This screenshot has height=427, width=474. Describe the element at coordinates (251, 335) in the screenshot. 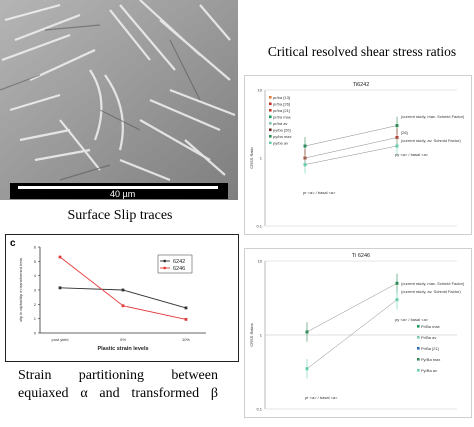

I see `y-axis-title: CRSS Ratios` at that location.